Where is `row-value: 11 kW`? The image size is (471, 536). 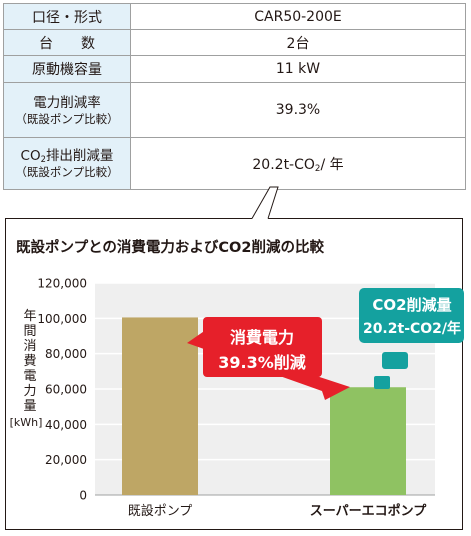 row-value: 11 kW is located at coordinates (298, 69).